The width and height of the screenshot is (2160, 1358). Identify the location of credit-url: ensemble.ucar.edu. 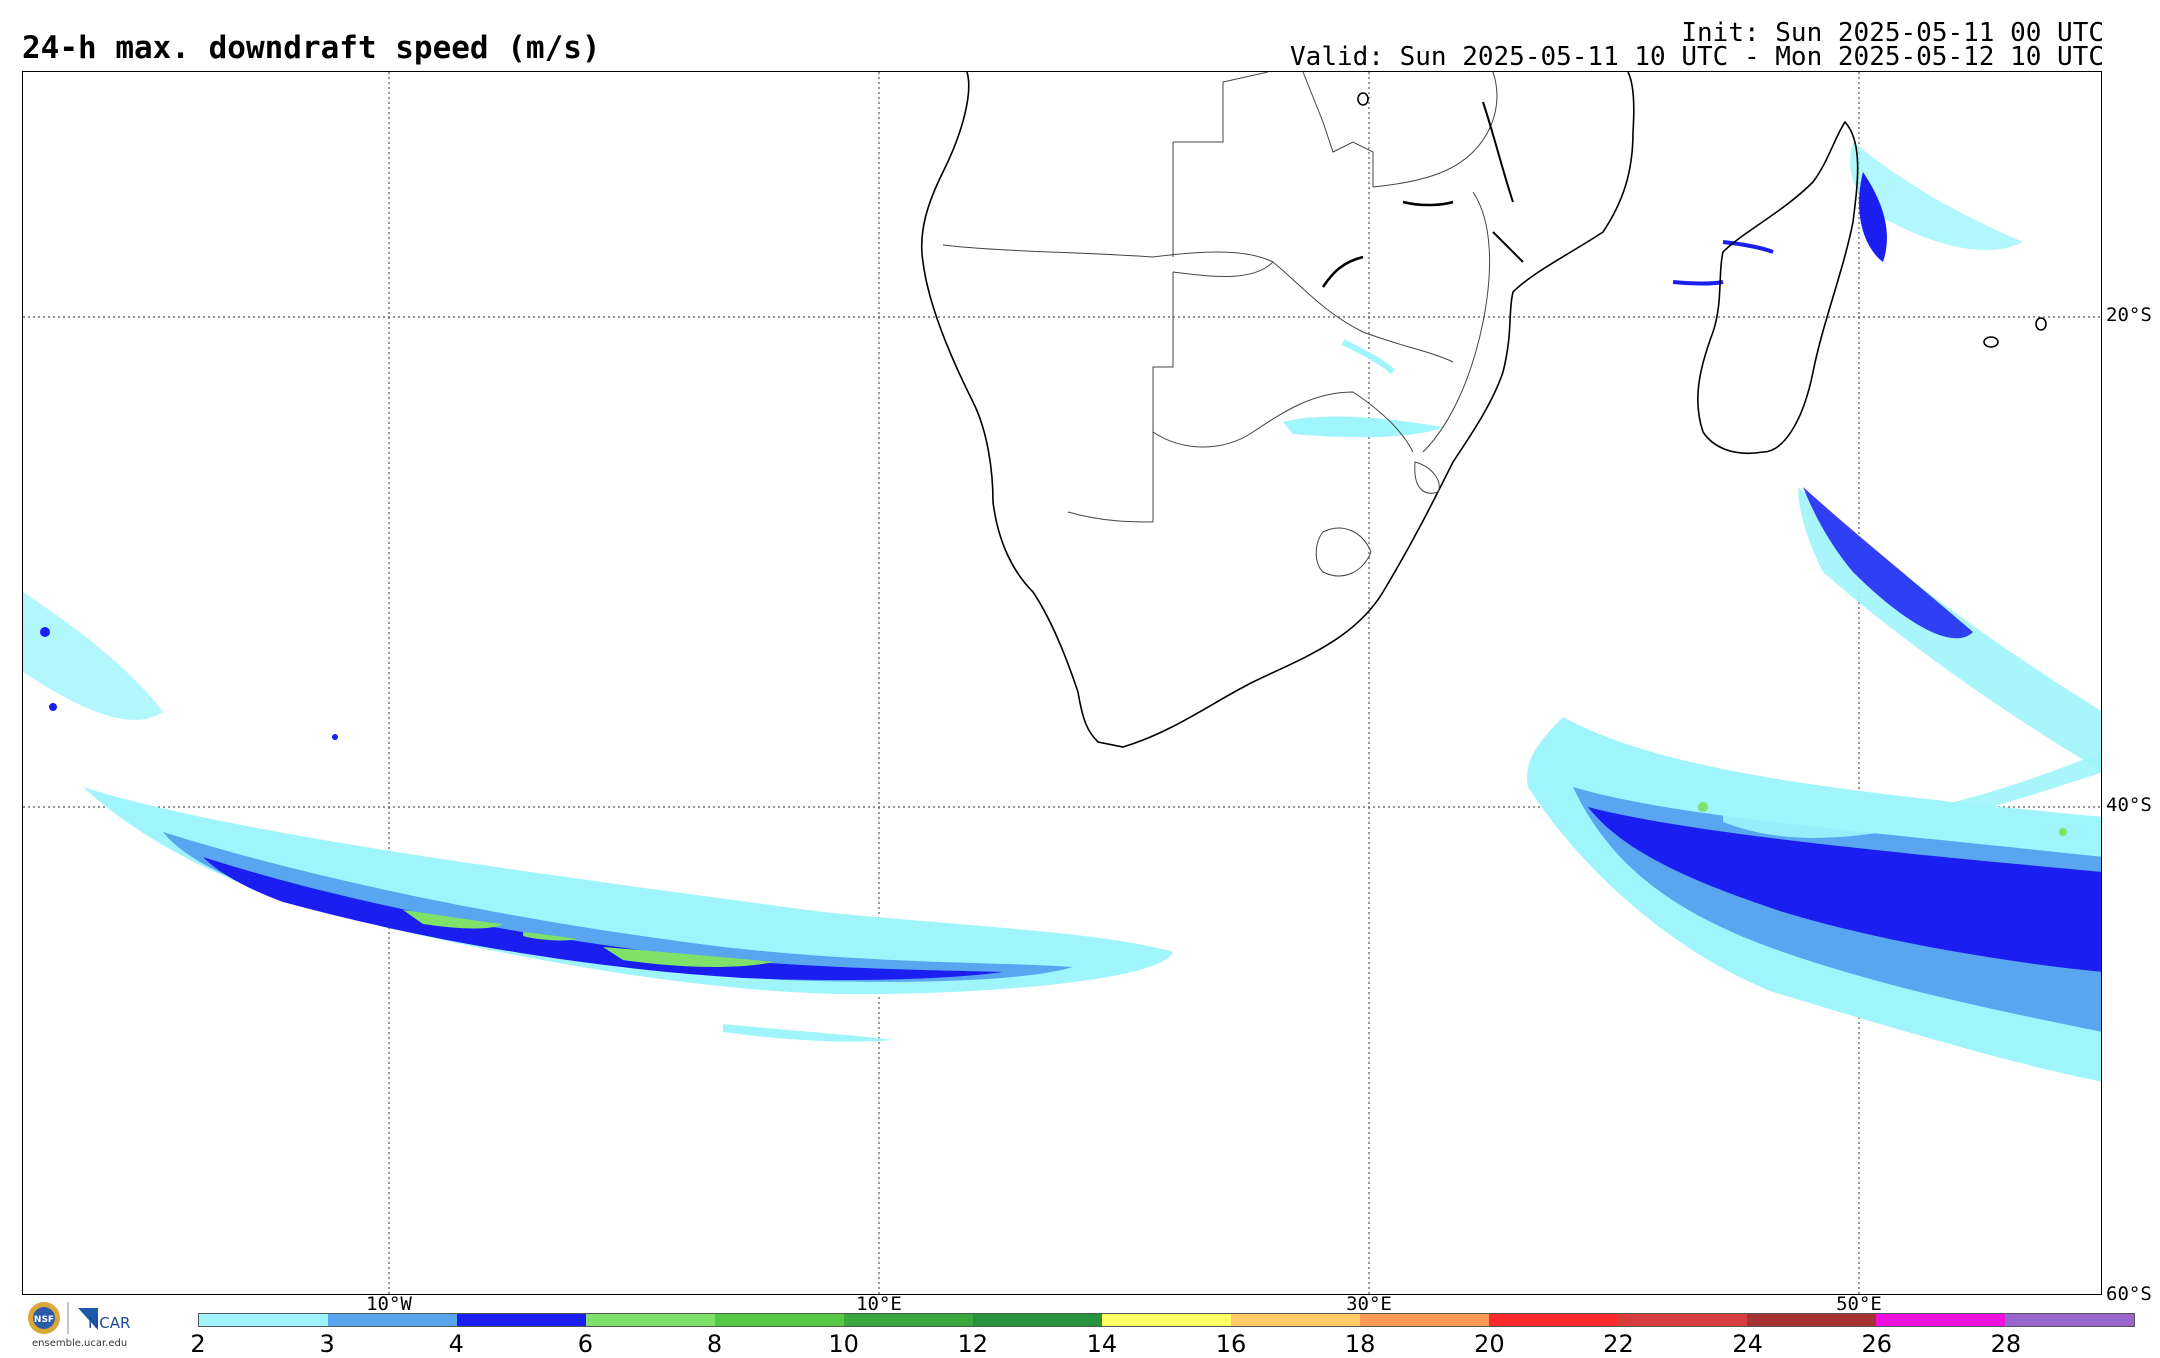
(80, 1343).